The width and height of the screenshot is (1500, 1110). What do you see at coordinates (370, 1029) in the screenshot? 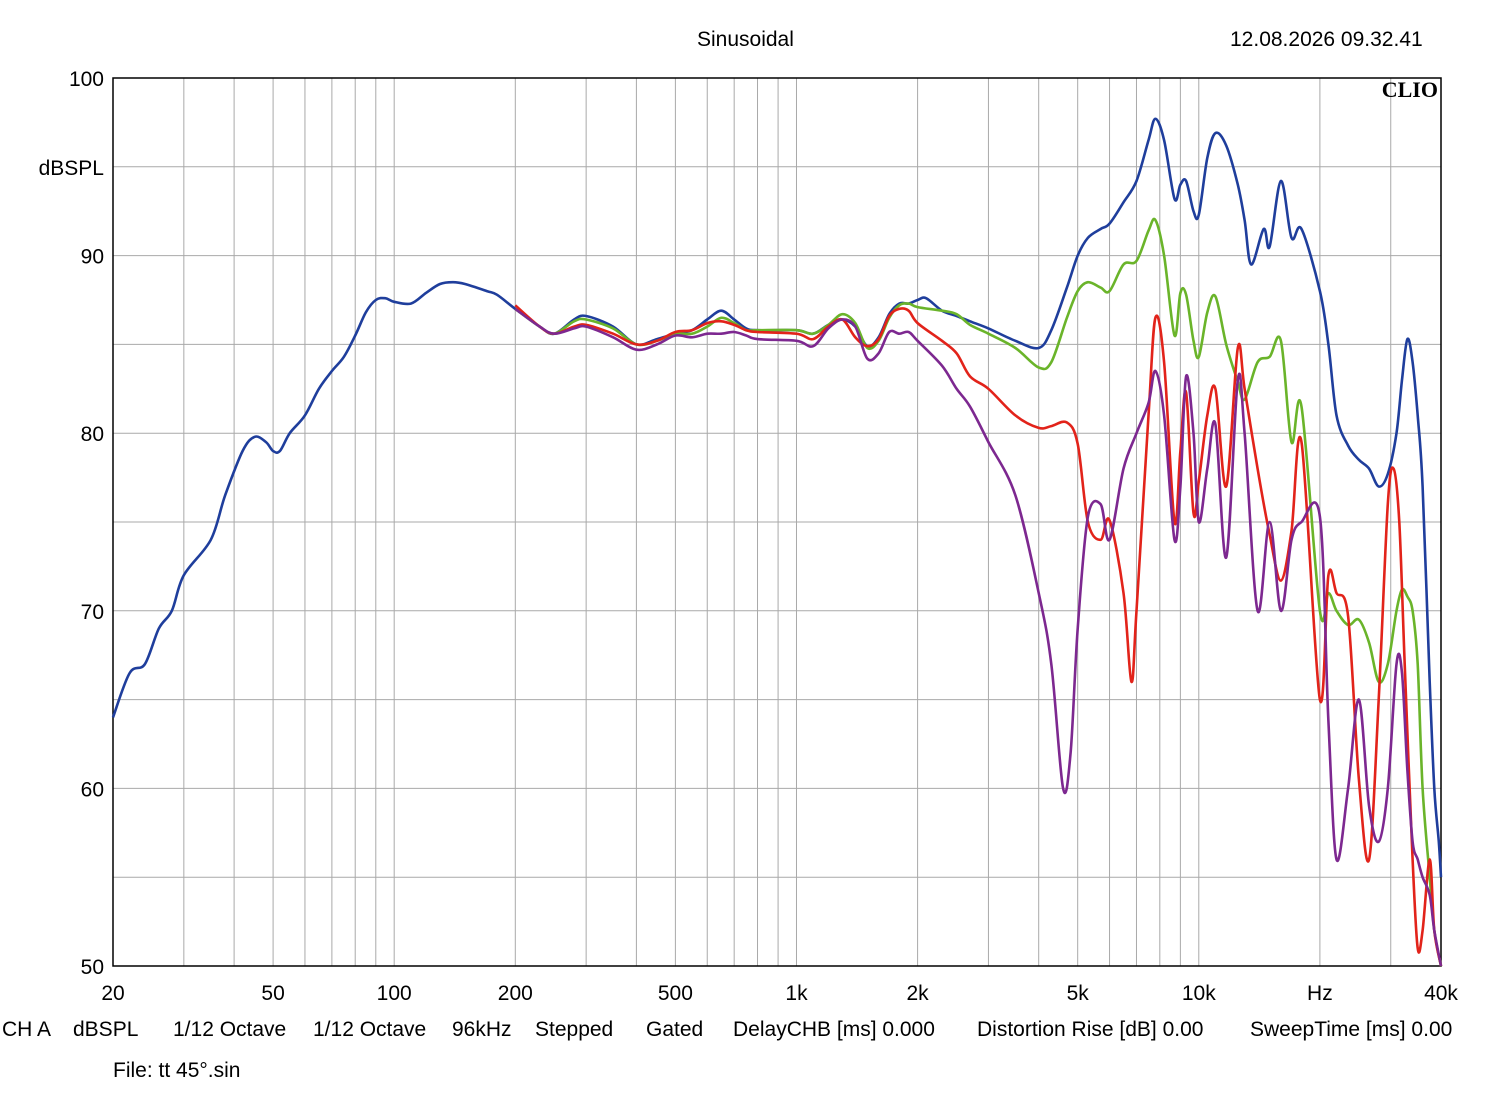
I see `footer-smoothing-b: 1/12 Octave` at bounding box center [370, 1029].